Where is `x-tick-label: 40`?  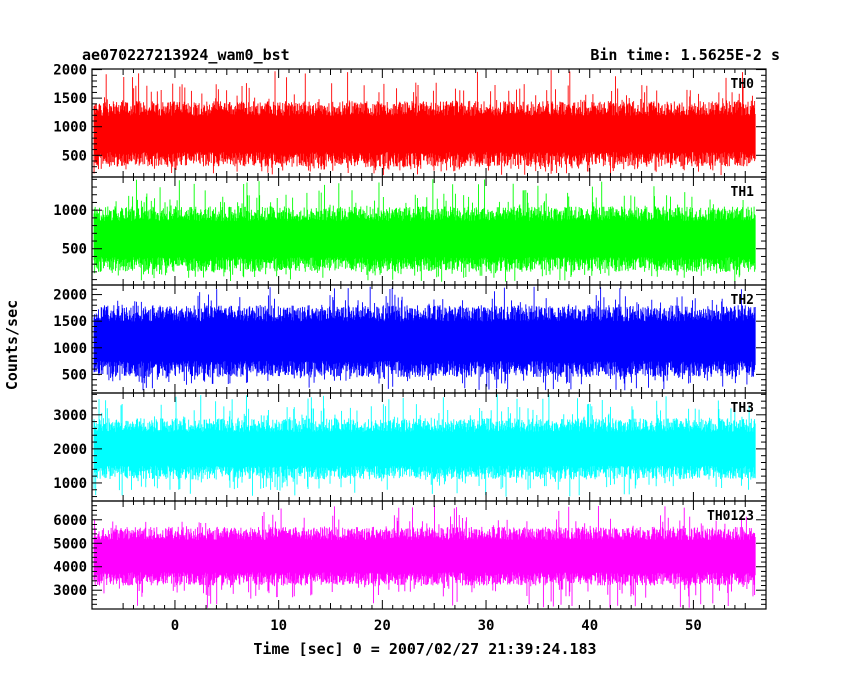
x-tick-label: 40 is located at coordinates (589, 626).